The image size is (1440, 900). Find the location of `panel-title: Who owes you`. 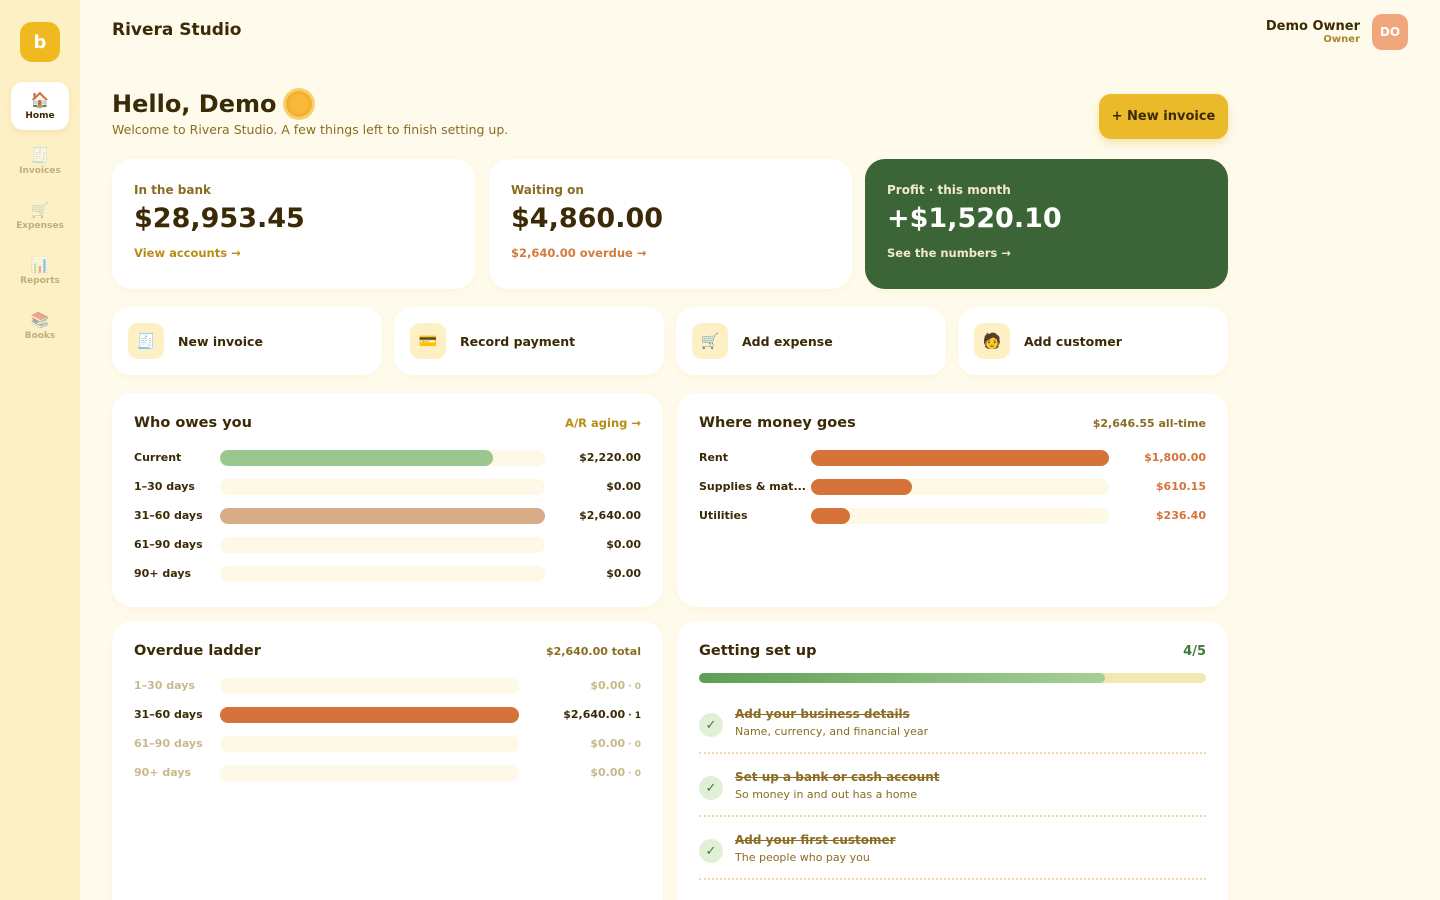

panel-title: Who owes you is located at coordinates (193, 423).